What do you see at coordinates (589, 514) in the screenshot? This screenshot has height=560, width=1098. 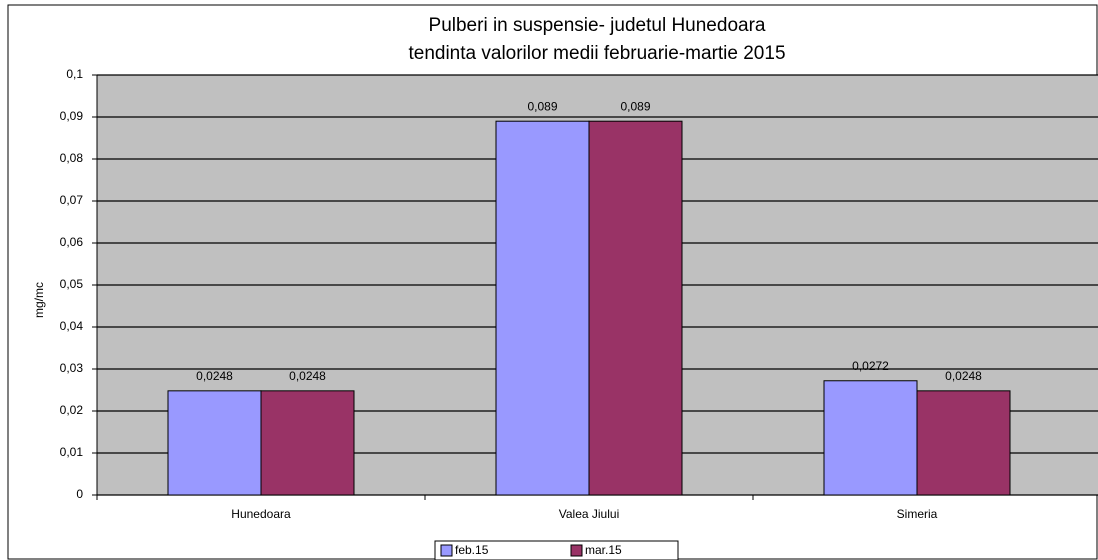 I see `x-tick-label: Valea Jiului` at bounding box center [589, 514].